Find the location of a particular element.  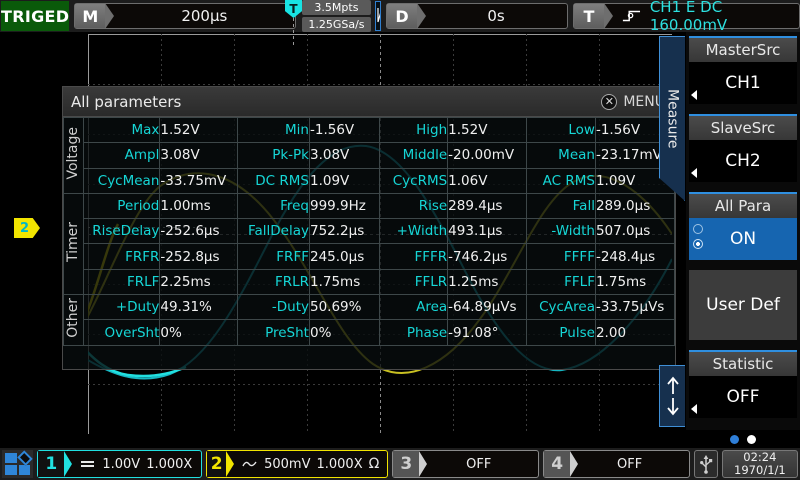

radio-off is located at coordinates (698, 229).